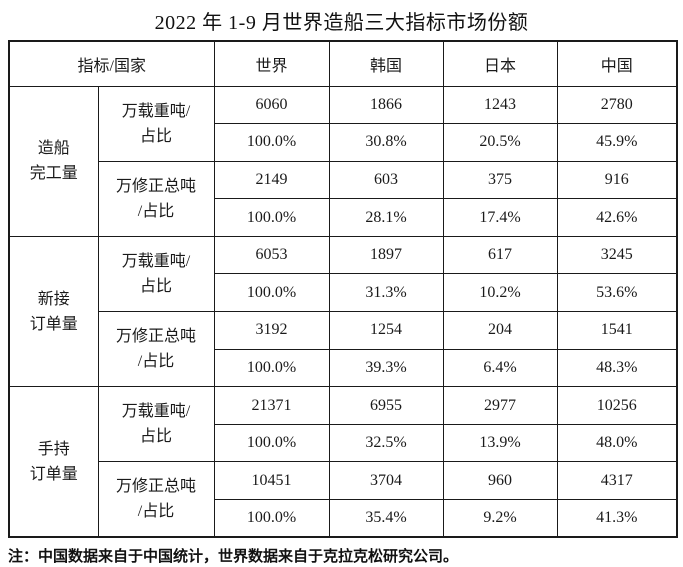  I want to click on group-label-new-orders: 新接 订单量, so click(53, 311).